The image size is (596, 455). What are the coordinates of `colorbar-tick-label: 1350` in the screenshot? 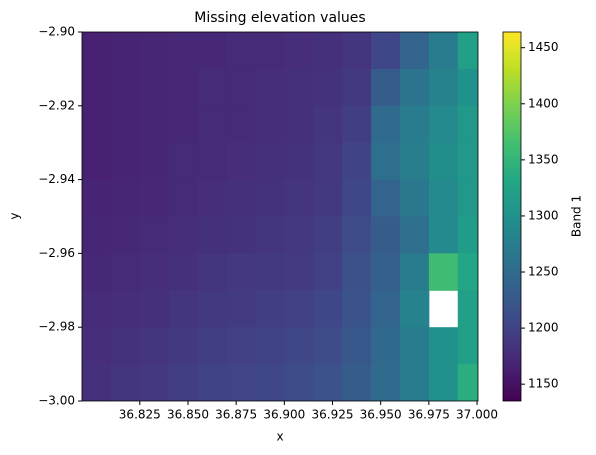 It's located at (543, 159).